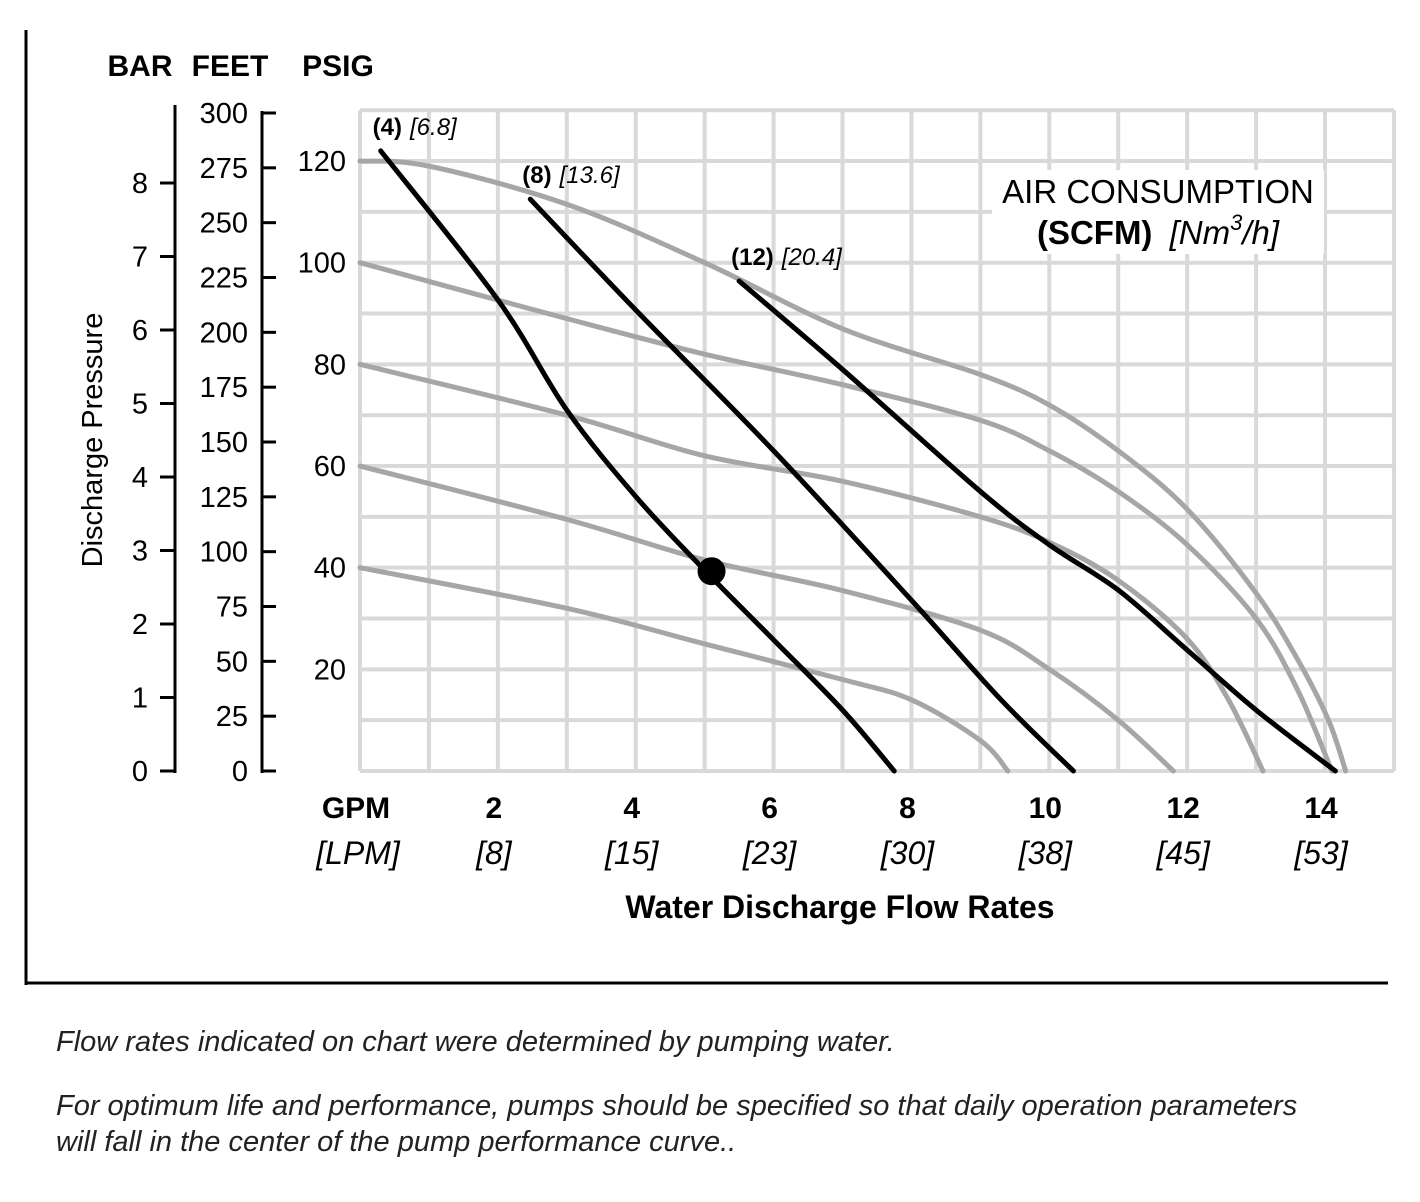  I want to click on legend-unit-h: /h], so click(1260, 232).